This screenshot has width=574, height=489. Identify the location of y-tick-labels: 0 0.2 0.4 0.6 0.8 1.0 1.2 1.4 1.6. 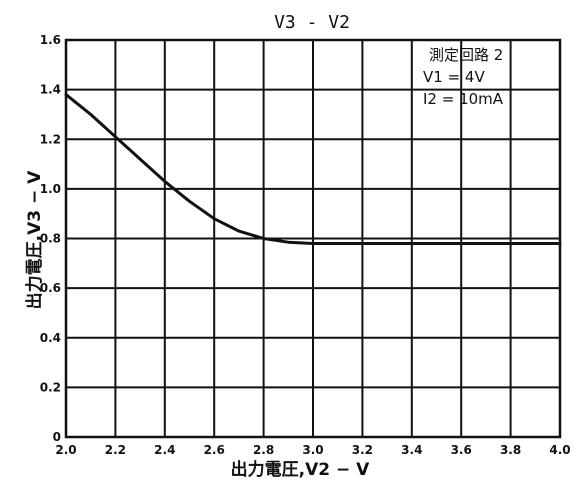
(50, 238).